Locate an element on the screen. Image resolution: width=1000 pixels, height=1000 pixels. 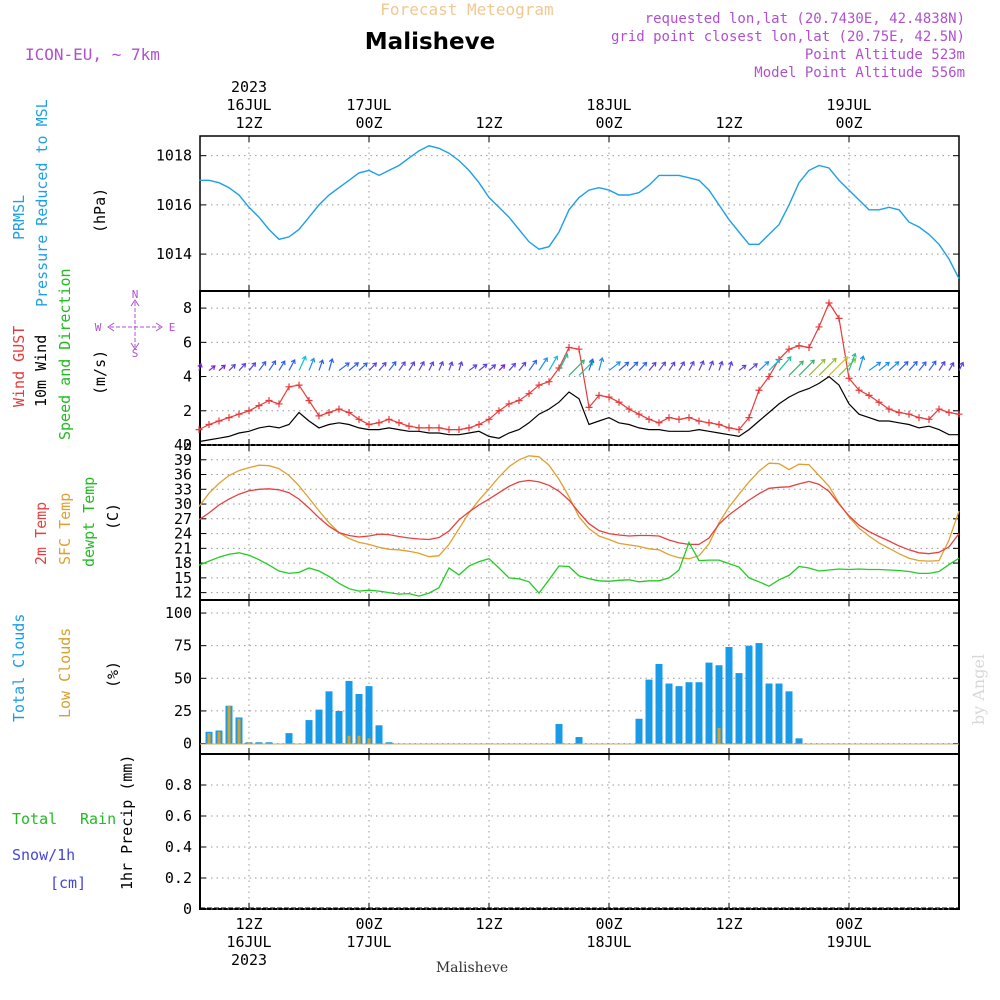
compass-rose: N S W E is located at coordinates (135, 324).